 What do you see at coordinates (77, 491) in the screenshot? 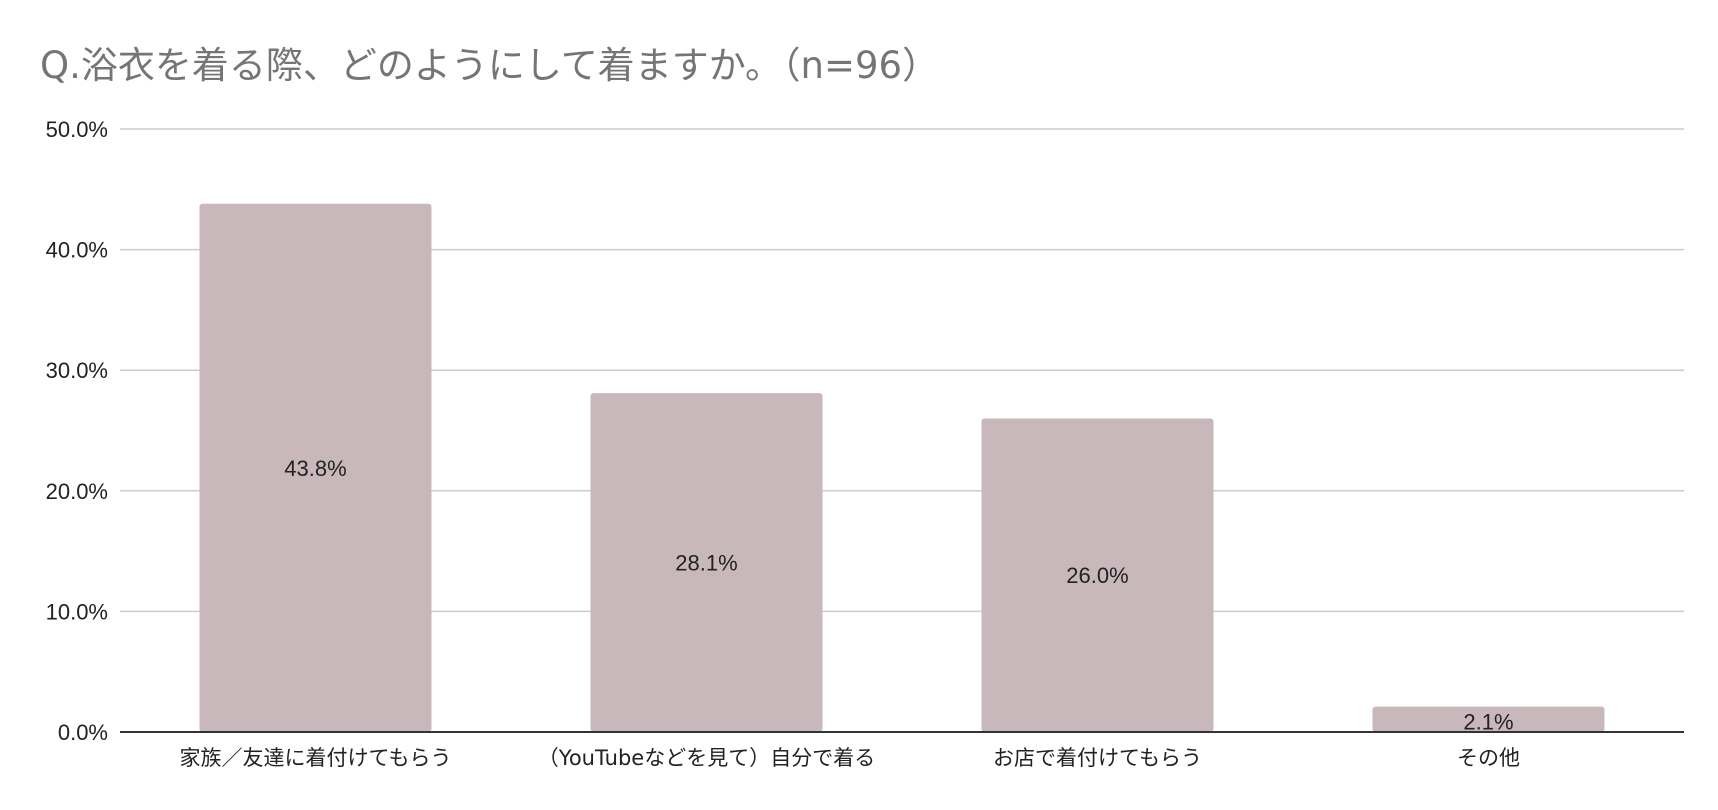
I see `y-tick-label: 20.0%` at bounding box center [77, 491].